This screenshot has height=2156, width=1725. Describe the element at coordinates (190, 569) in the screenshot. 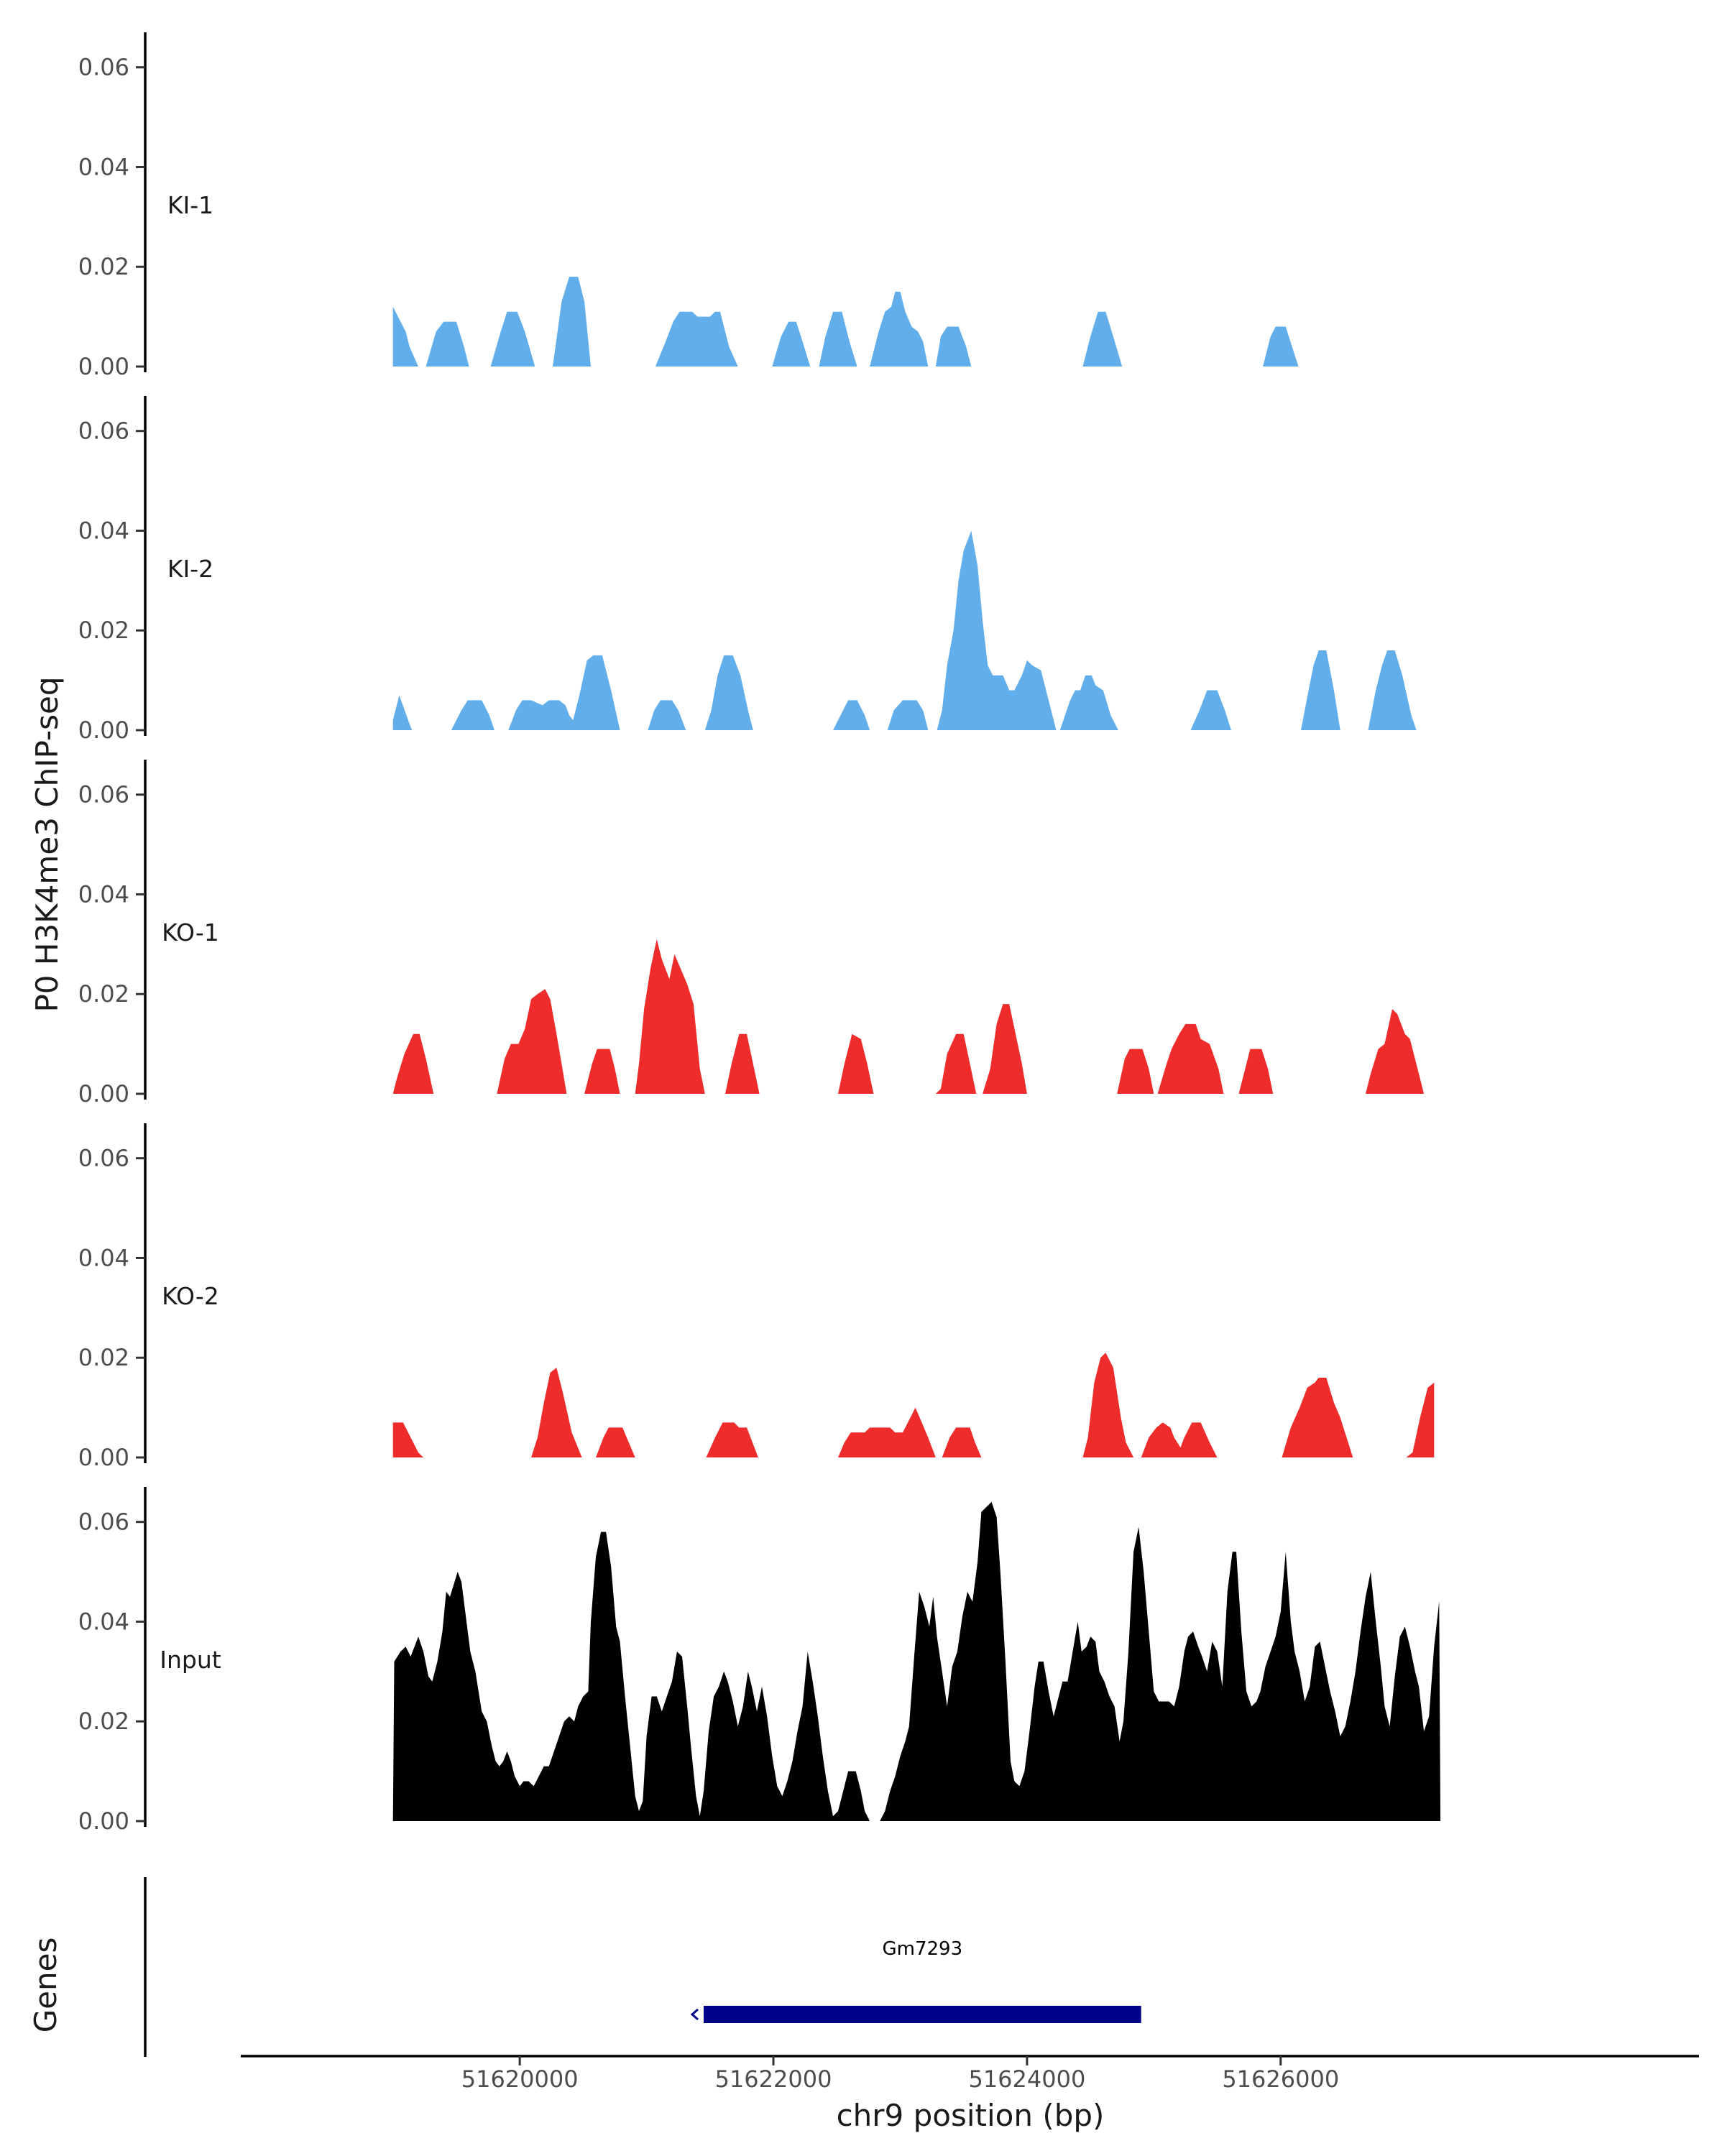

I see `track-label: KI-2` at that location.